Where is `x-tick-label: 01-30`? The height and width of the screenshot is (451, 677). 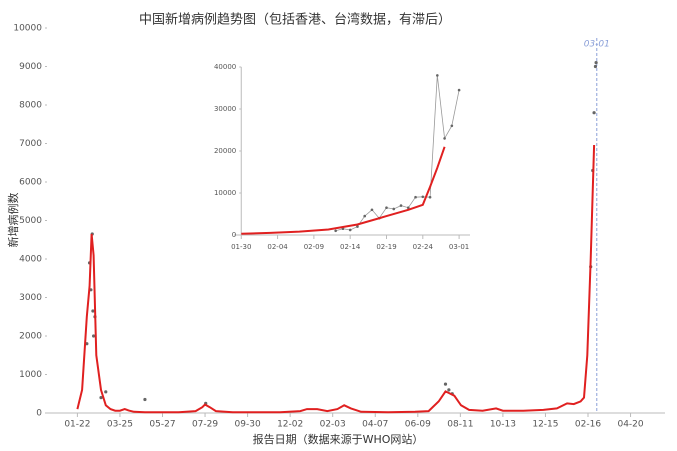 x-tick-label: 01-30 is located at coordinates (241, 247).